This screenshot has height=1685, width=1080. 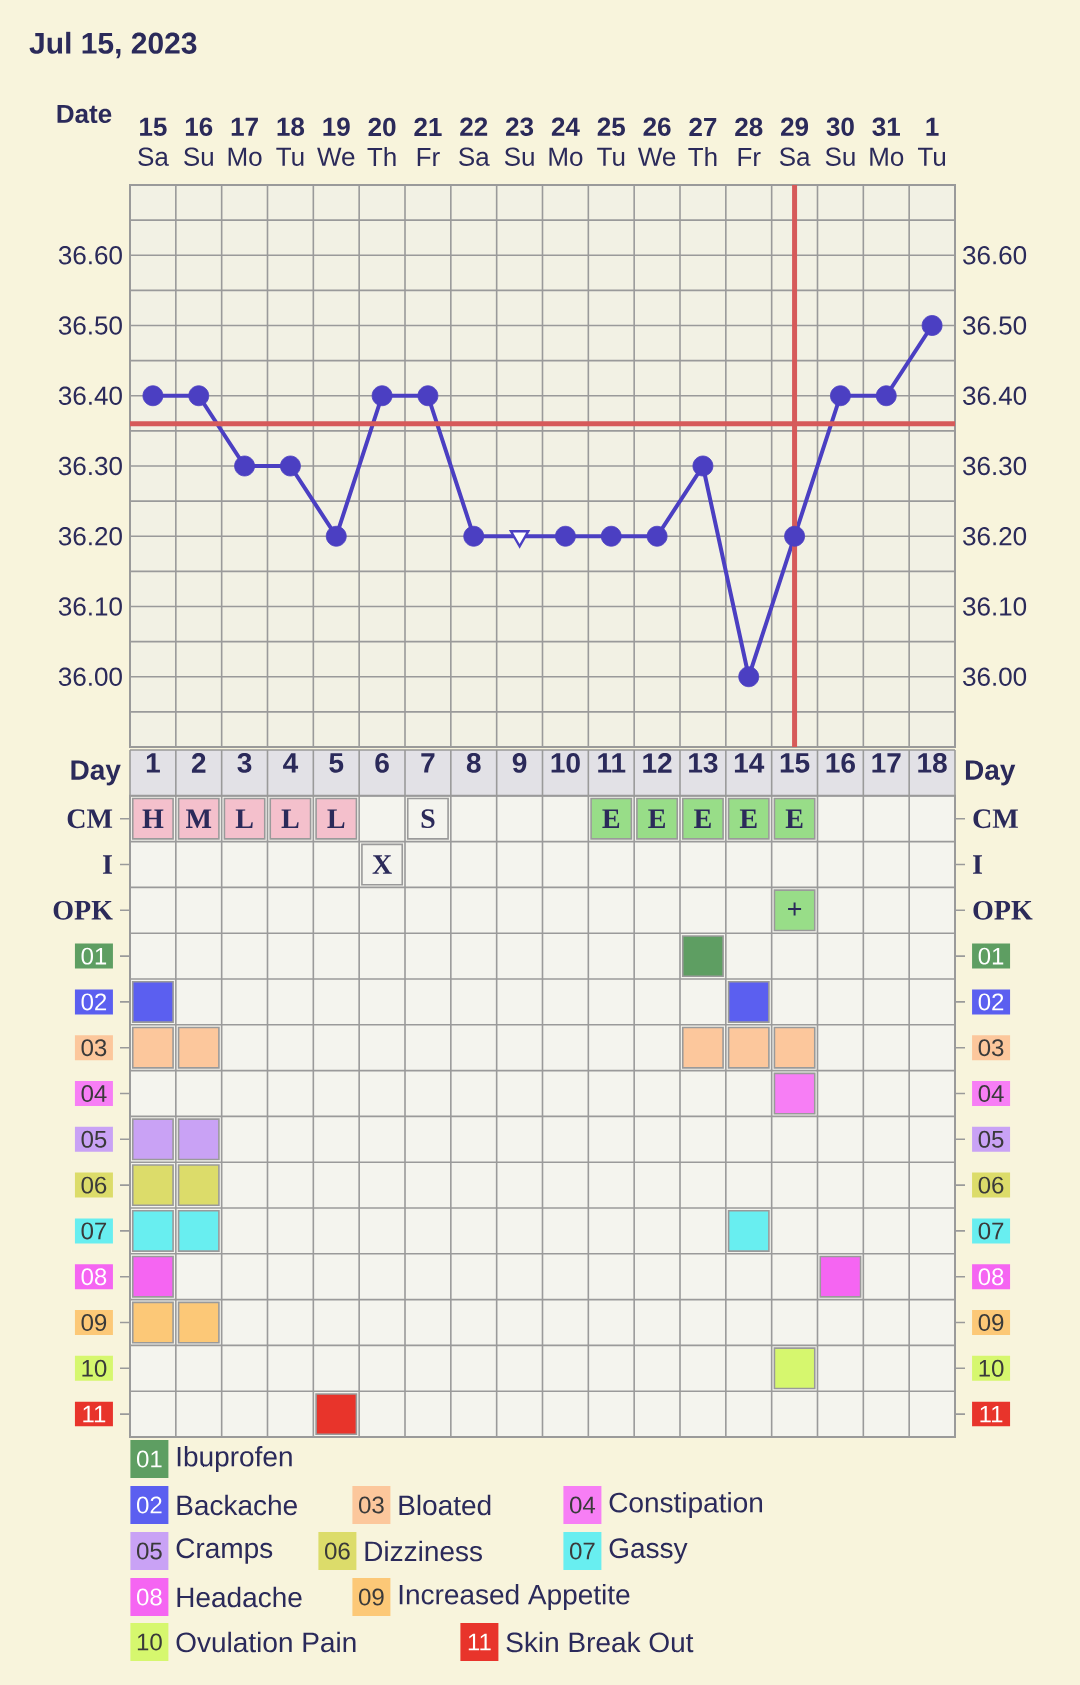 I want to click on y-tick-label: 36.20, so click(x=90, y=536).